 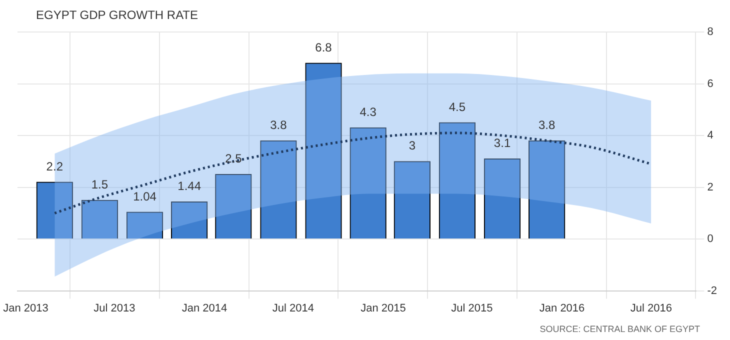 I want to click on data-label: 4.5, so click(x=457, y=107).